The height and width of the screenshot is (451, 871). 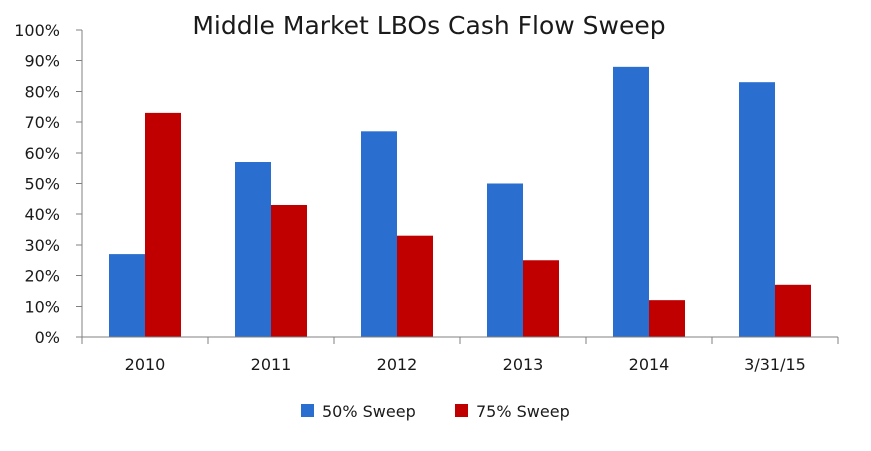 What do you see at coordinates (42, 306) in the screenshot?
I see `y-tick-label: 10%` at bounding box center [42, 306].